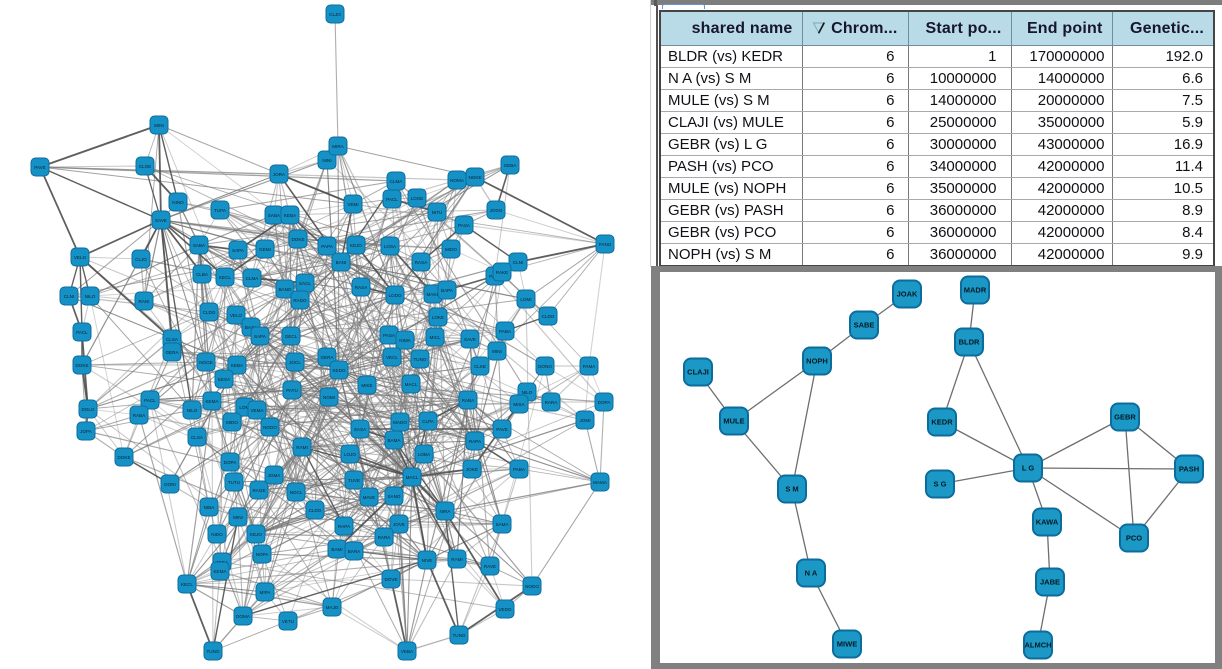 The width and height of the screenshot is (1222, 669). I want to click on svg-text: RABA, so click(468, 400).